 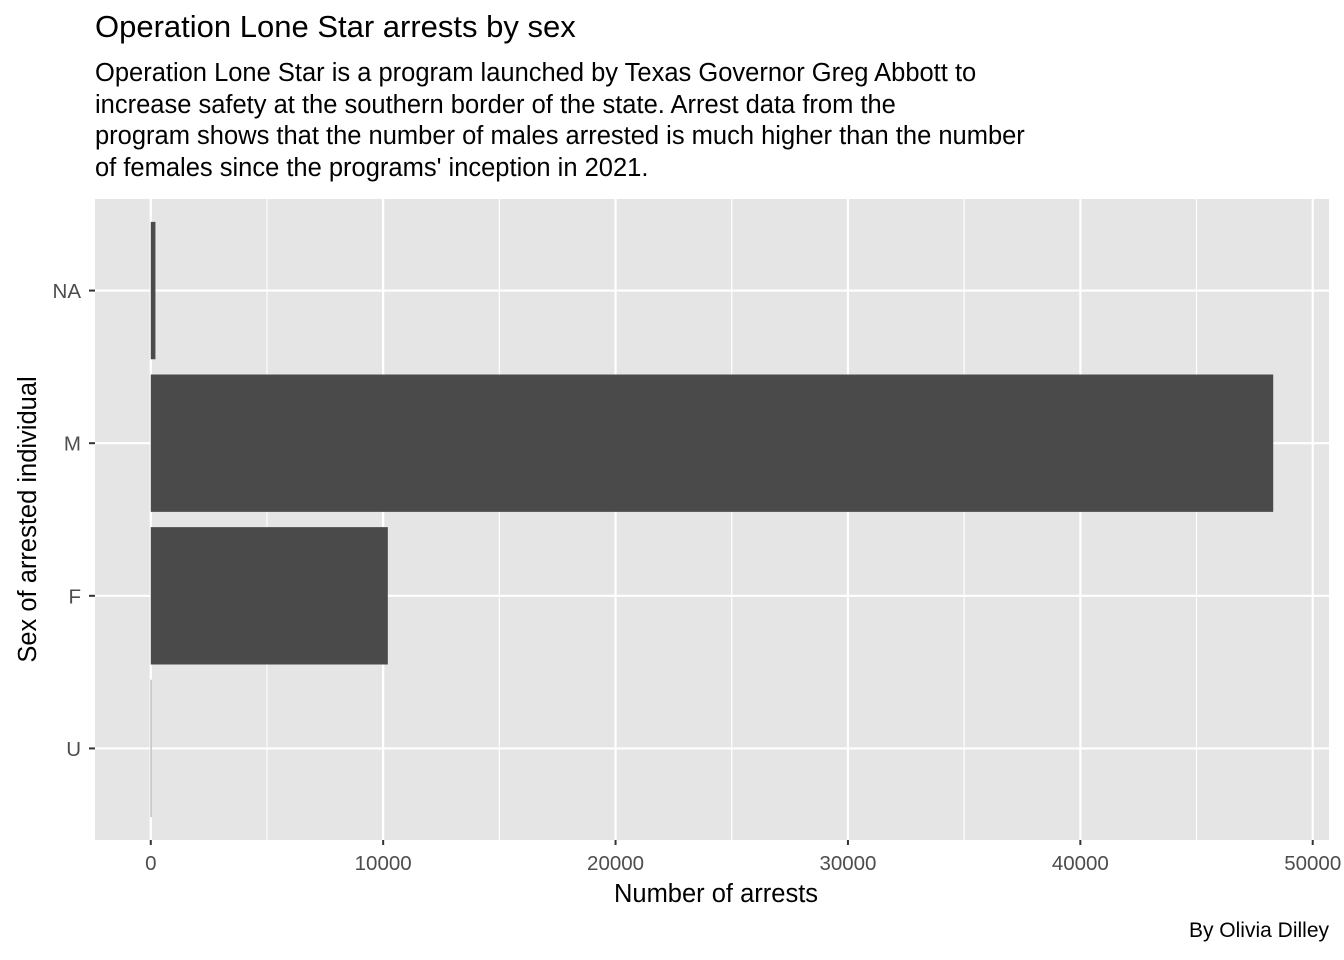 I want to click on x-tick-label: 10000, so click(x=383, y=863).